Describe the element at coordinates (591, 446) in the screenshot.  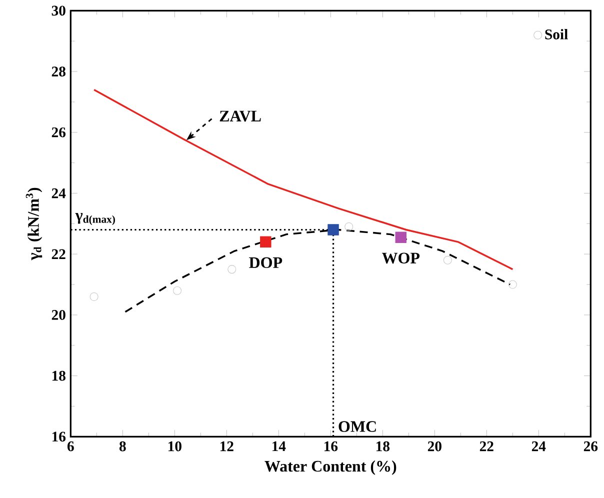
I see `x-tick-label: 26` at that location.